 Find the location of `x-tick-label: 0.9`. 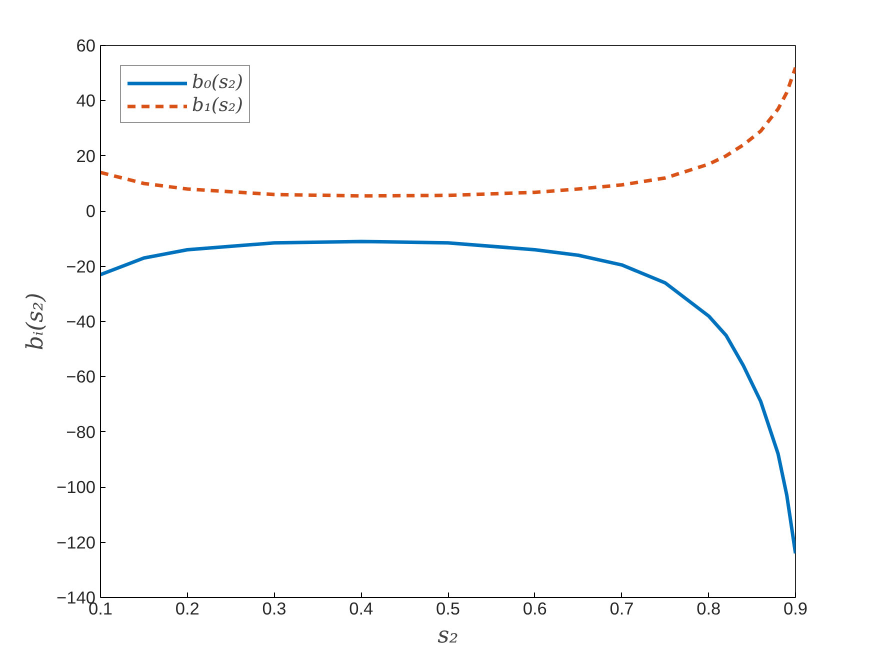

x-tick-label: 0.9 is located at coordinates (795, 608).